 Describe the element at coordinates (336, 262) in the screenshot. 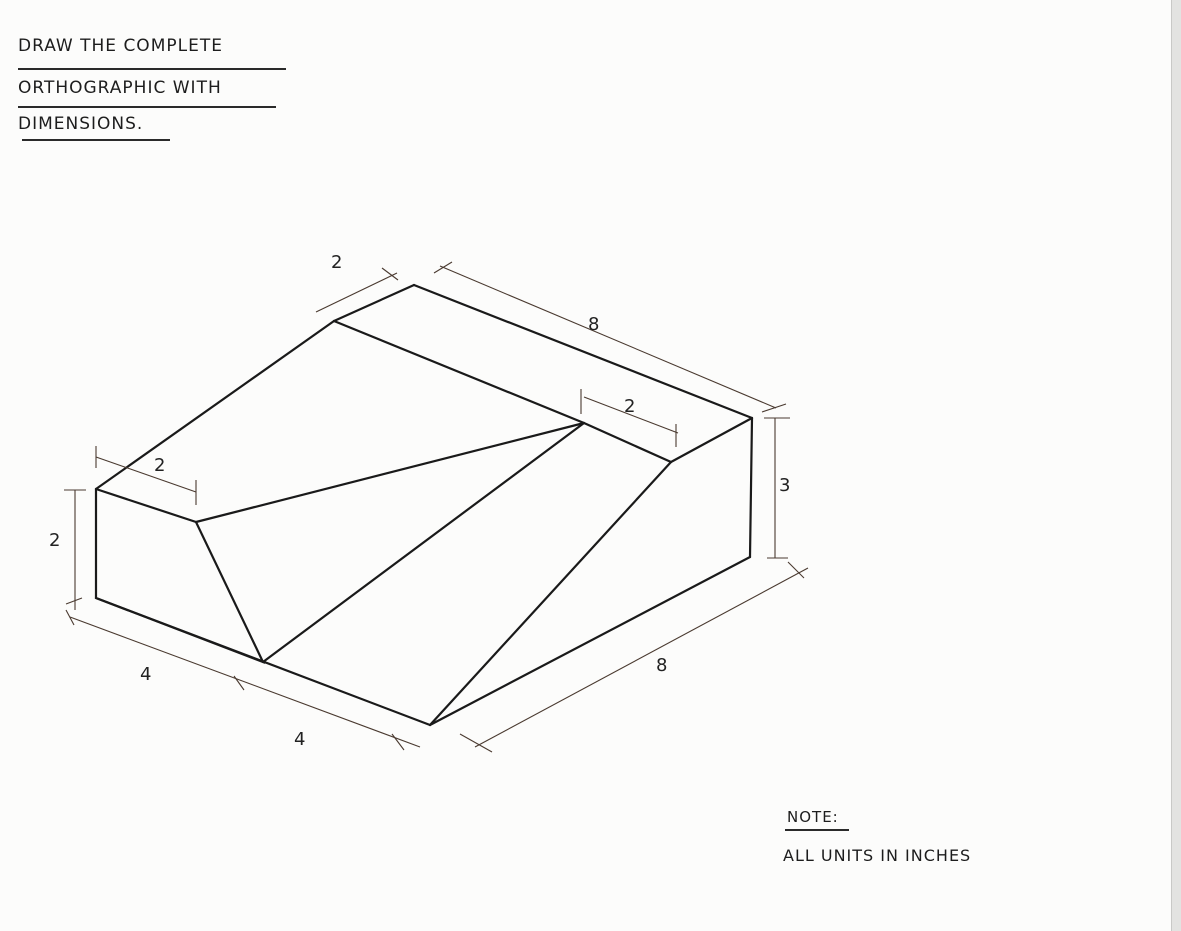

I see `dim-top-notch-label: 2` at that location.